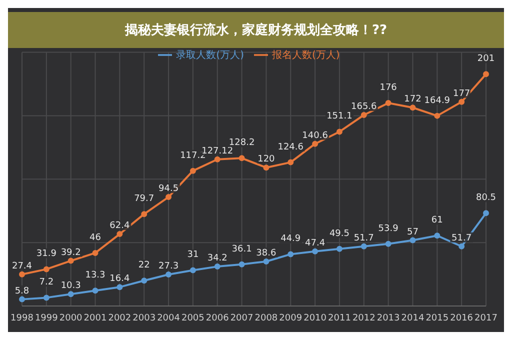 This screenshot has width=512, height=340. What do you see at coordinates (168, 318) in the screenshot?
I see `x-tick-label: 2004` at bounding box center [168, 318].